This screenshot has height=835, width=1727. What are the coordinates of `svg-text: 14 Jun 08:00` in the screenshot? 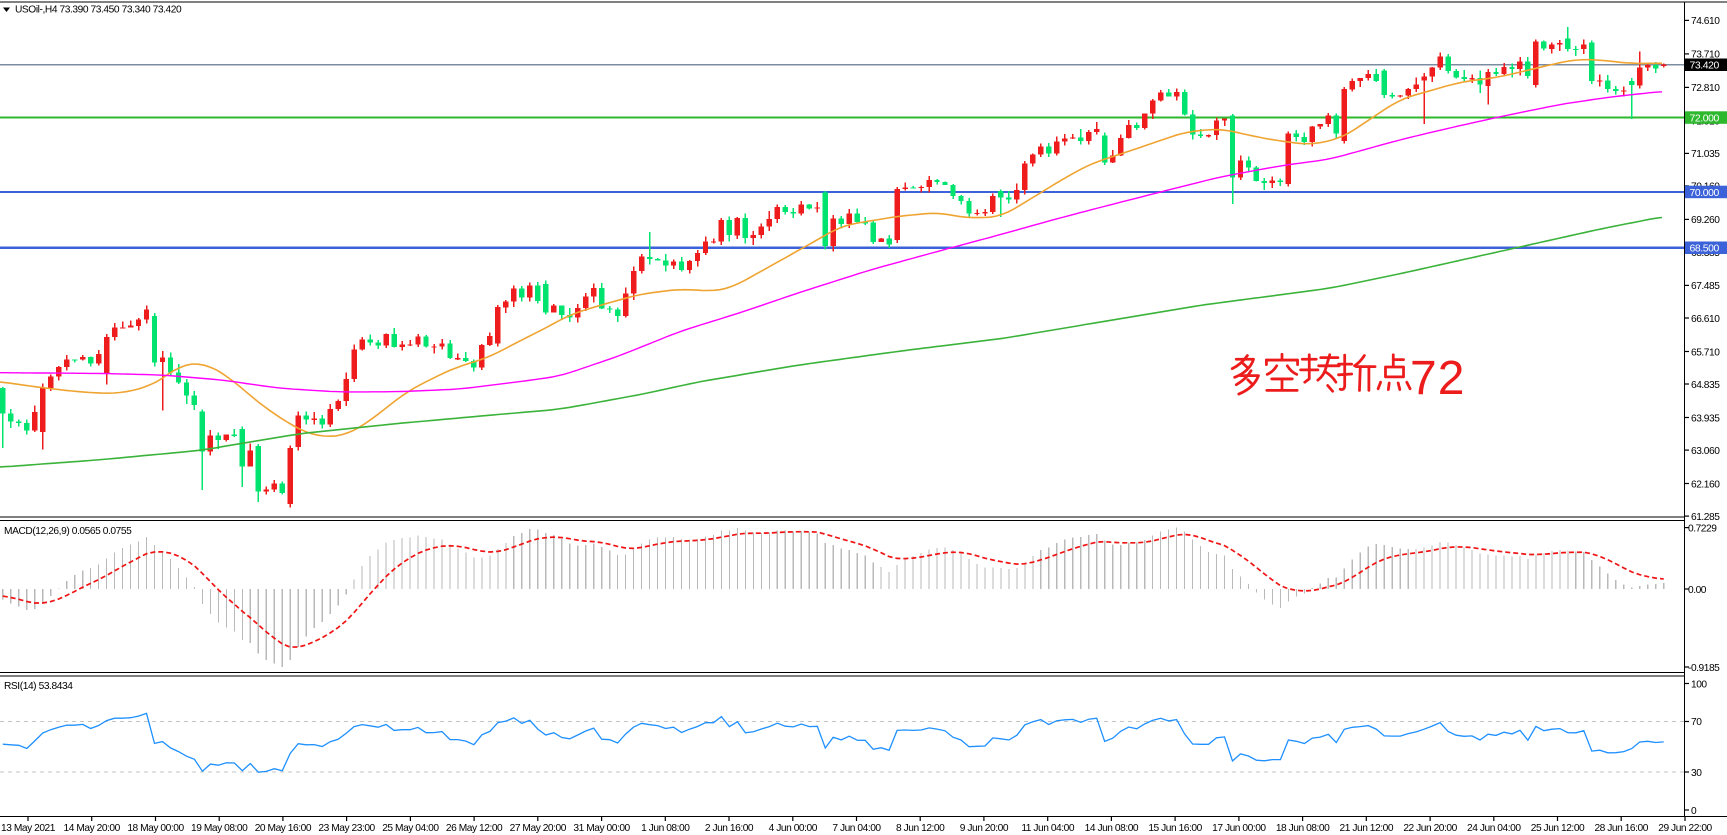 It's located at (1112, 828).